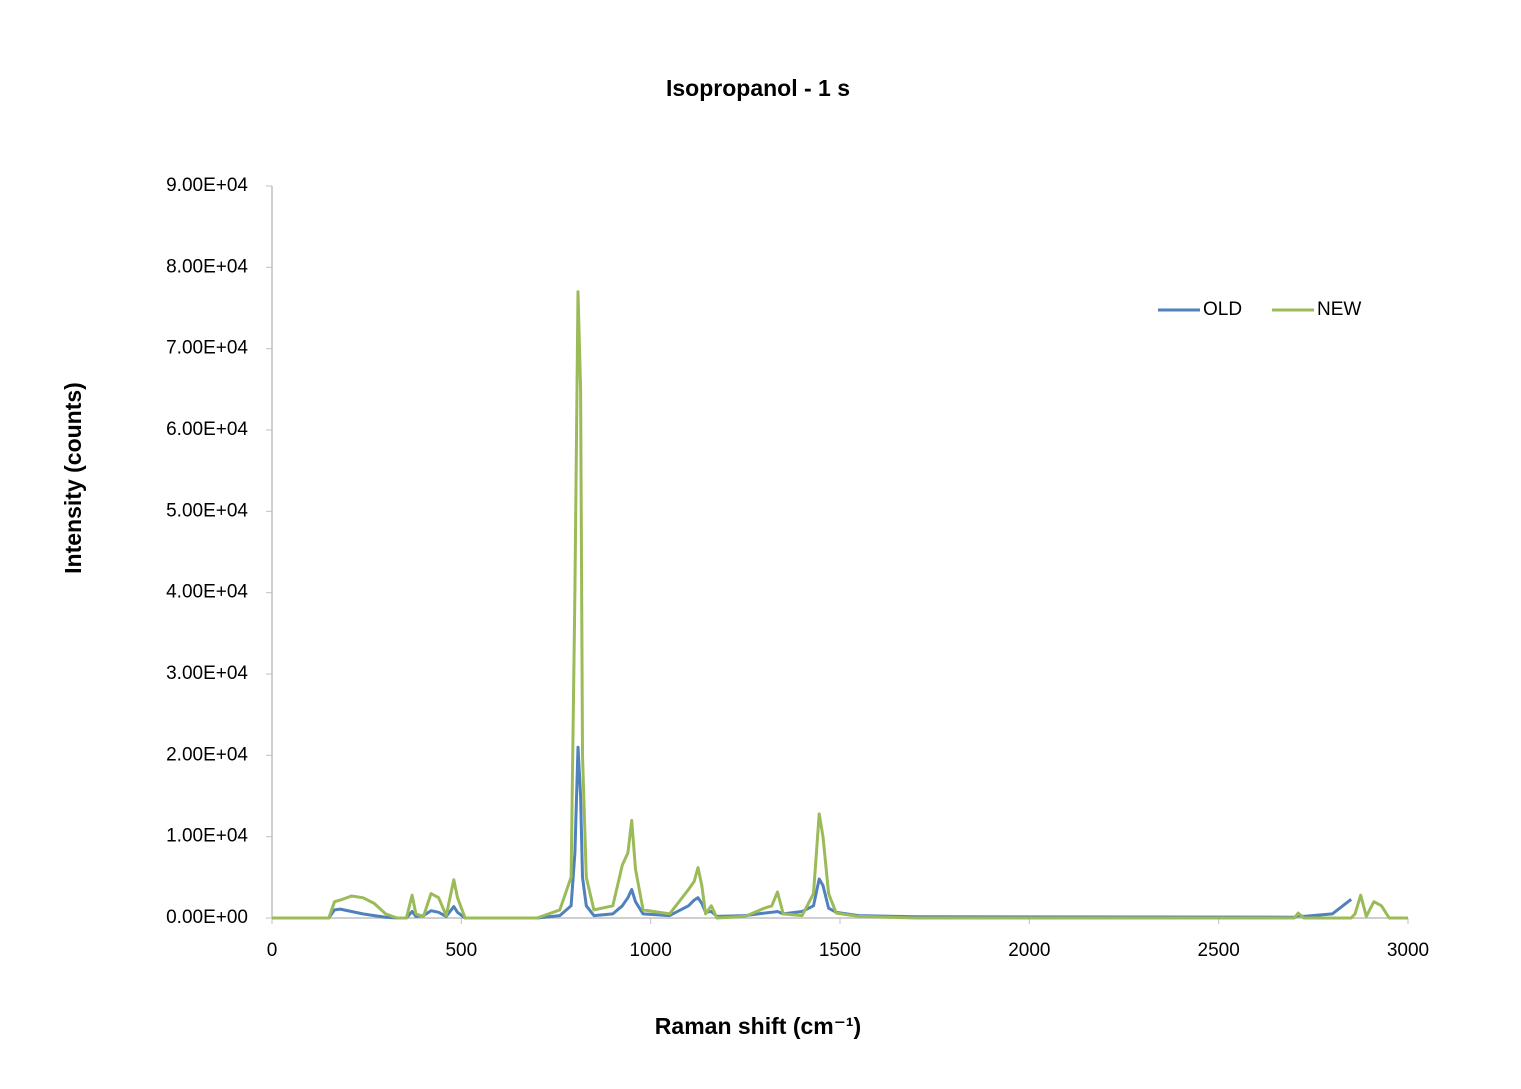  Describe the element at coordinates (1219, 950) in the screenshot. I see `x-tick-label: 2500` at that location.